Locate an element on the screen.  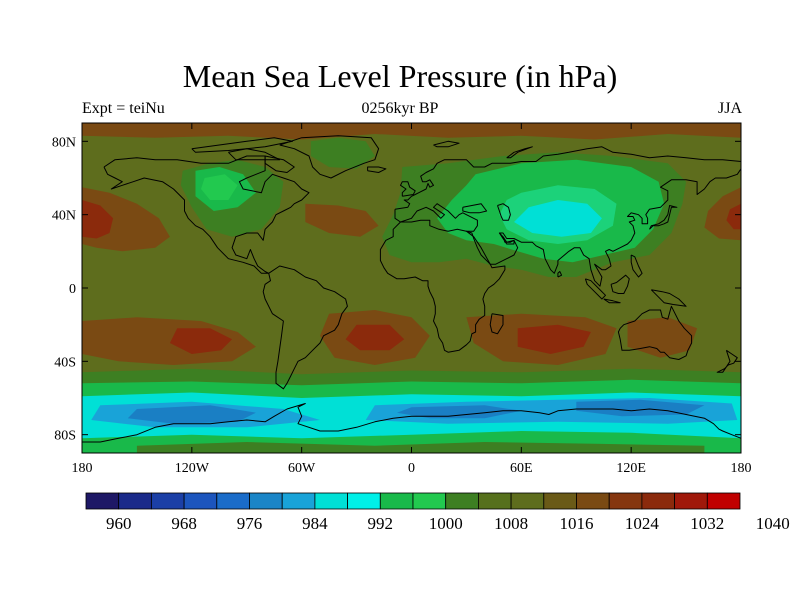
pressure-region-north-pacific-high-core is located at coordinates (98, 219).